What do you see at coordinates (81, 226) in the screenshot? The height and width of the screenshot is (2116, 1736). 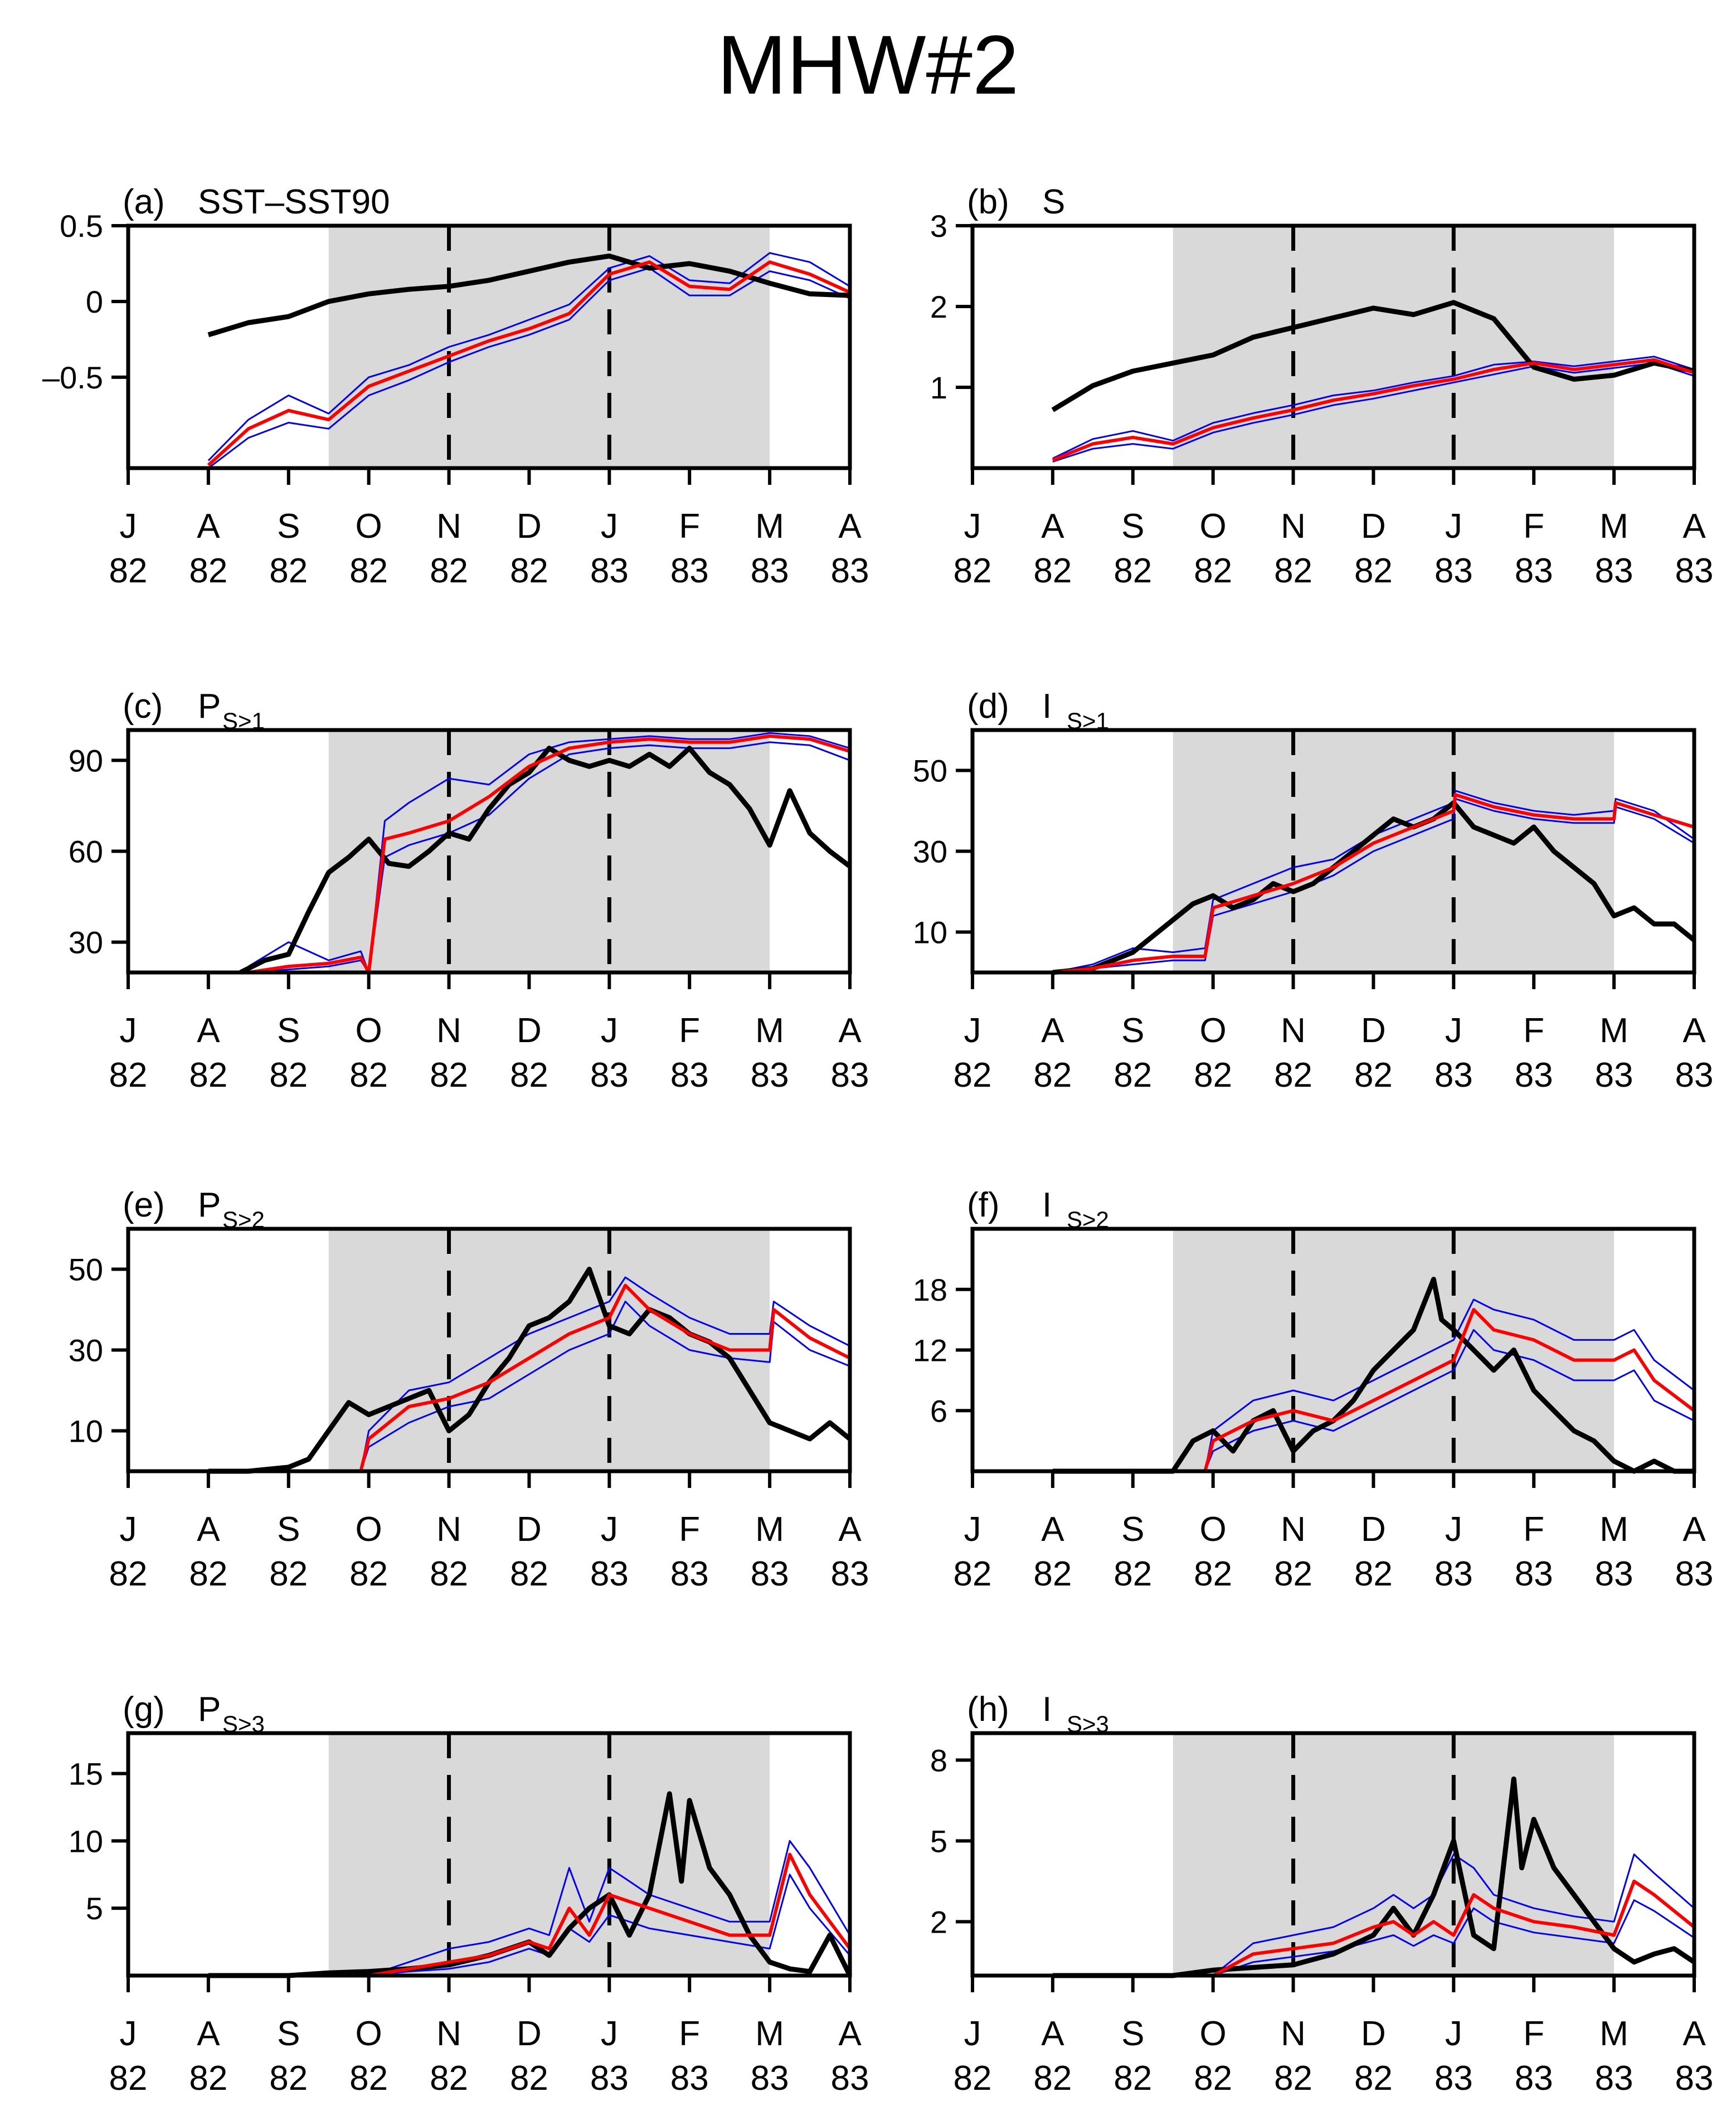 I see `y-tick-label: 0.5` at bounding box center [81, 226].